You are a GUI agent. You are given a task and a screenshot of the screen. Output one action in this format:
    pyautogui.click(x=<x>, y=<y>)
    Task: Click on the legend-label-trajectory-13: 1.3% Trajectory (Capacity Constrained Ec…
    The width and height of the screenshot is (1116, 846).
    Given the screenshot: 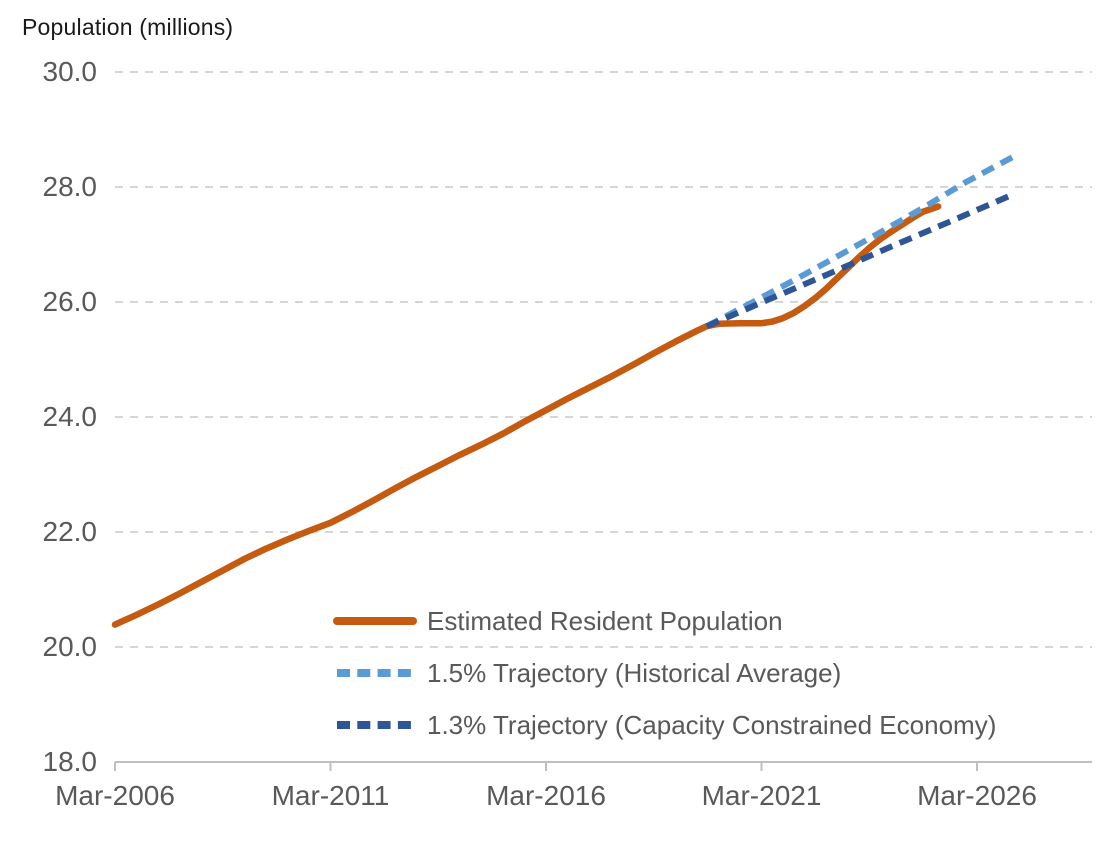 What is the action you would take?
    pyautogui.click(x=712, y=724)
    